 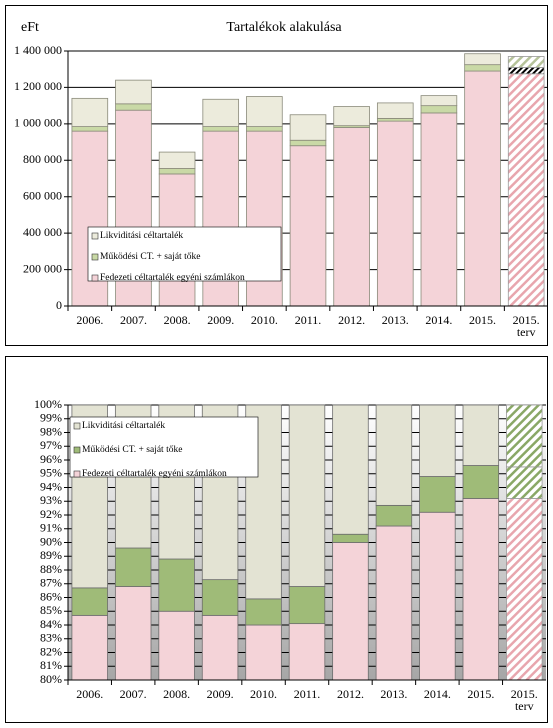 I want to click on y-tick-label: 87%, so click(x=51, y=583).